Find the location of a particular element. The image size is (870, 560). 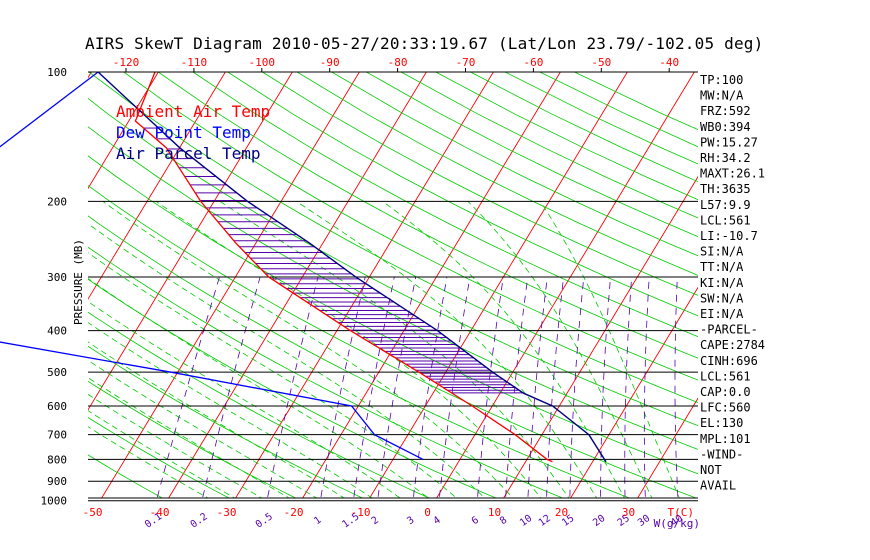

bottom-temp-tick-label: 30 is located at coordinates (628, 512).